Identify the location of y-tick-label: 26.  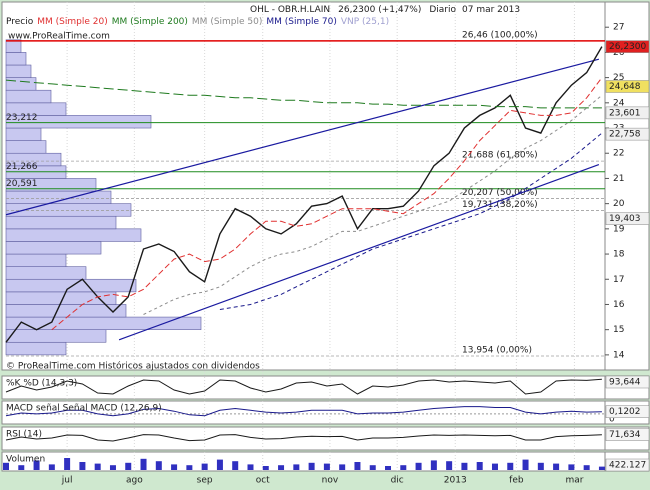
(619, 53).